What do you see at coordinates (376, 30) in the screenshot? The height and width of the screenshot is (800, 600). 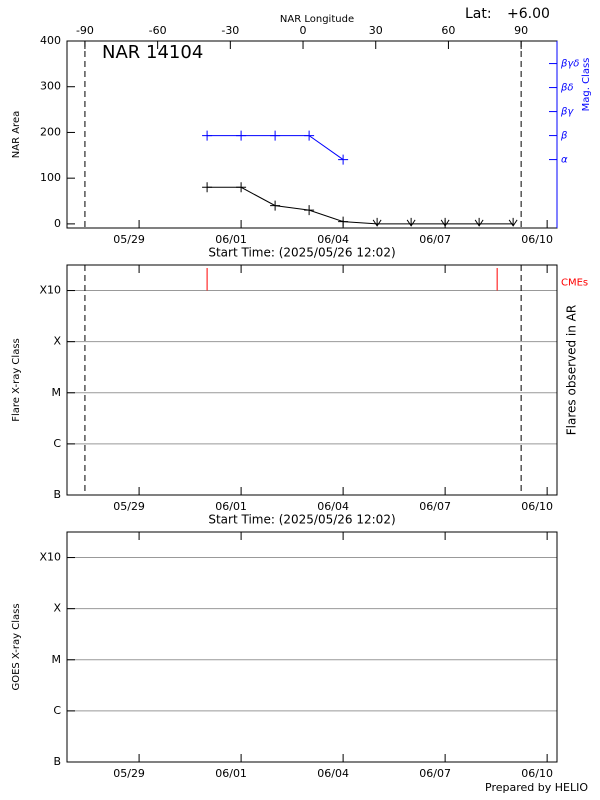 I see `top-tick-label: 30` at bounding box center [376, 30].